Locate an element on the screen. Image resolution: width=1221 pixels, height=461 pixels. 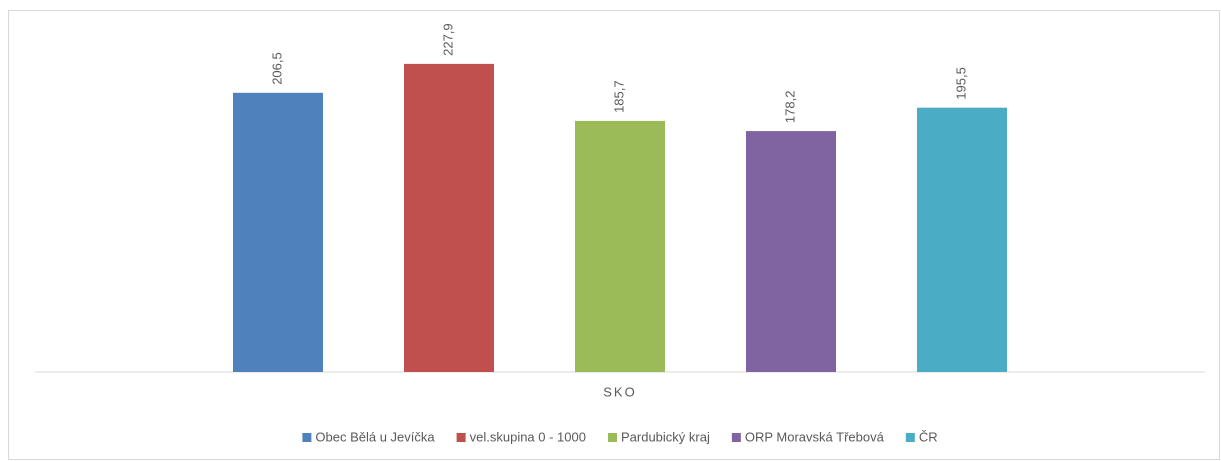
data-label: 178,2 is located at coordinates (789, 107).